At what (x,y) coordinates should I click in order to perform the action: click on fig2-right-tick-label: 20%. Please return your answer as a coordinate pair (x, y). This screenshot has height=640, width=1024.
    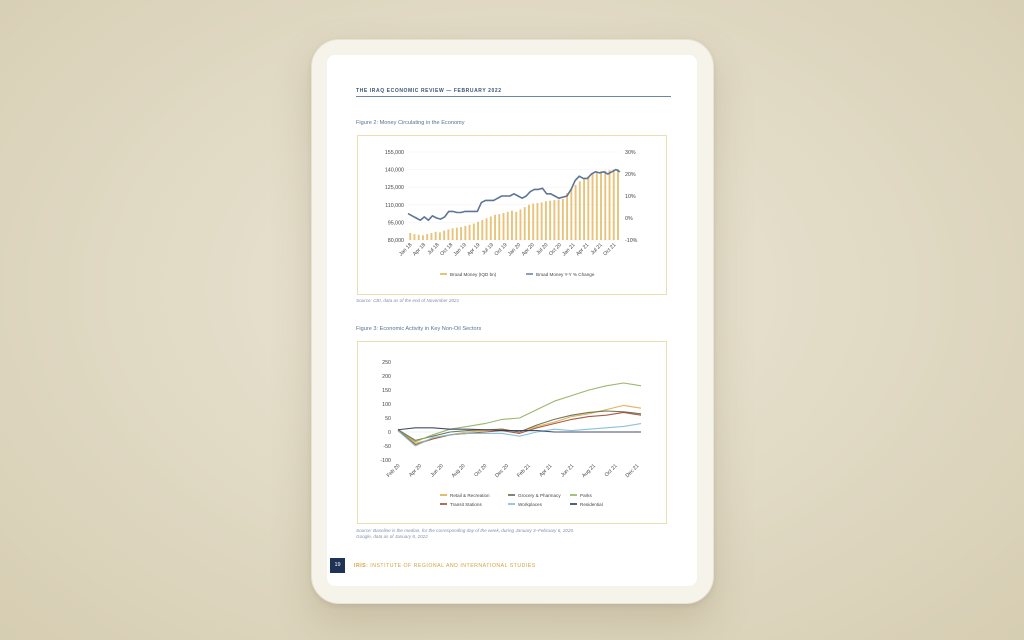
    Looking at the image, I should click on (630, 175).